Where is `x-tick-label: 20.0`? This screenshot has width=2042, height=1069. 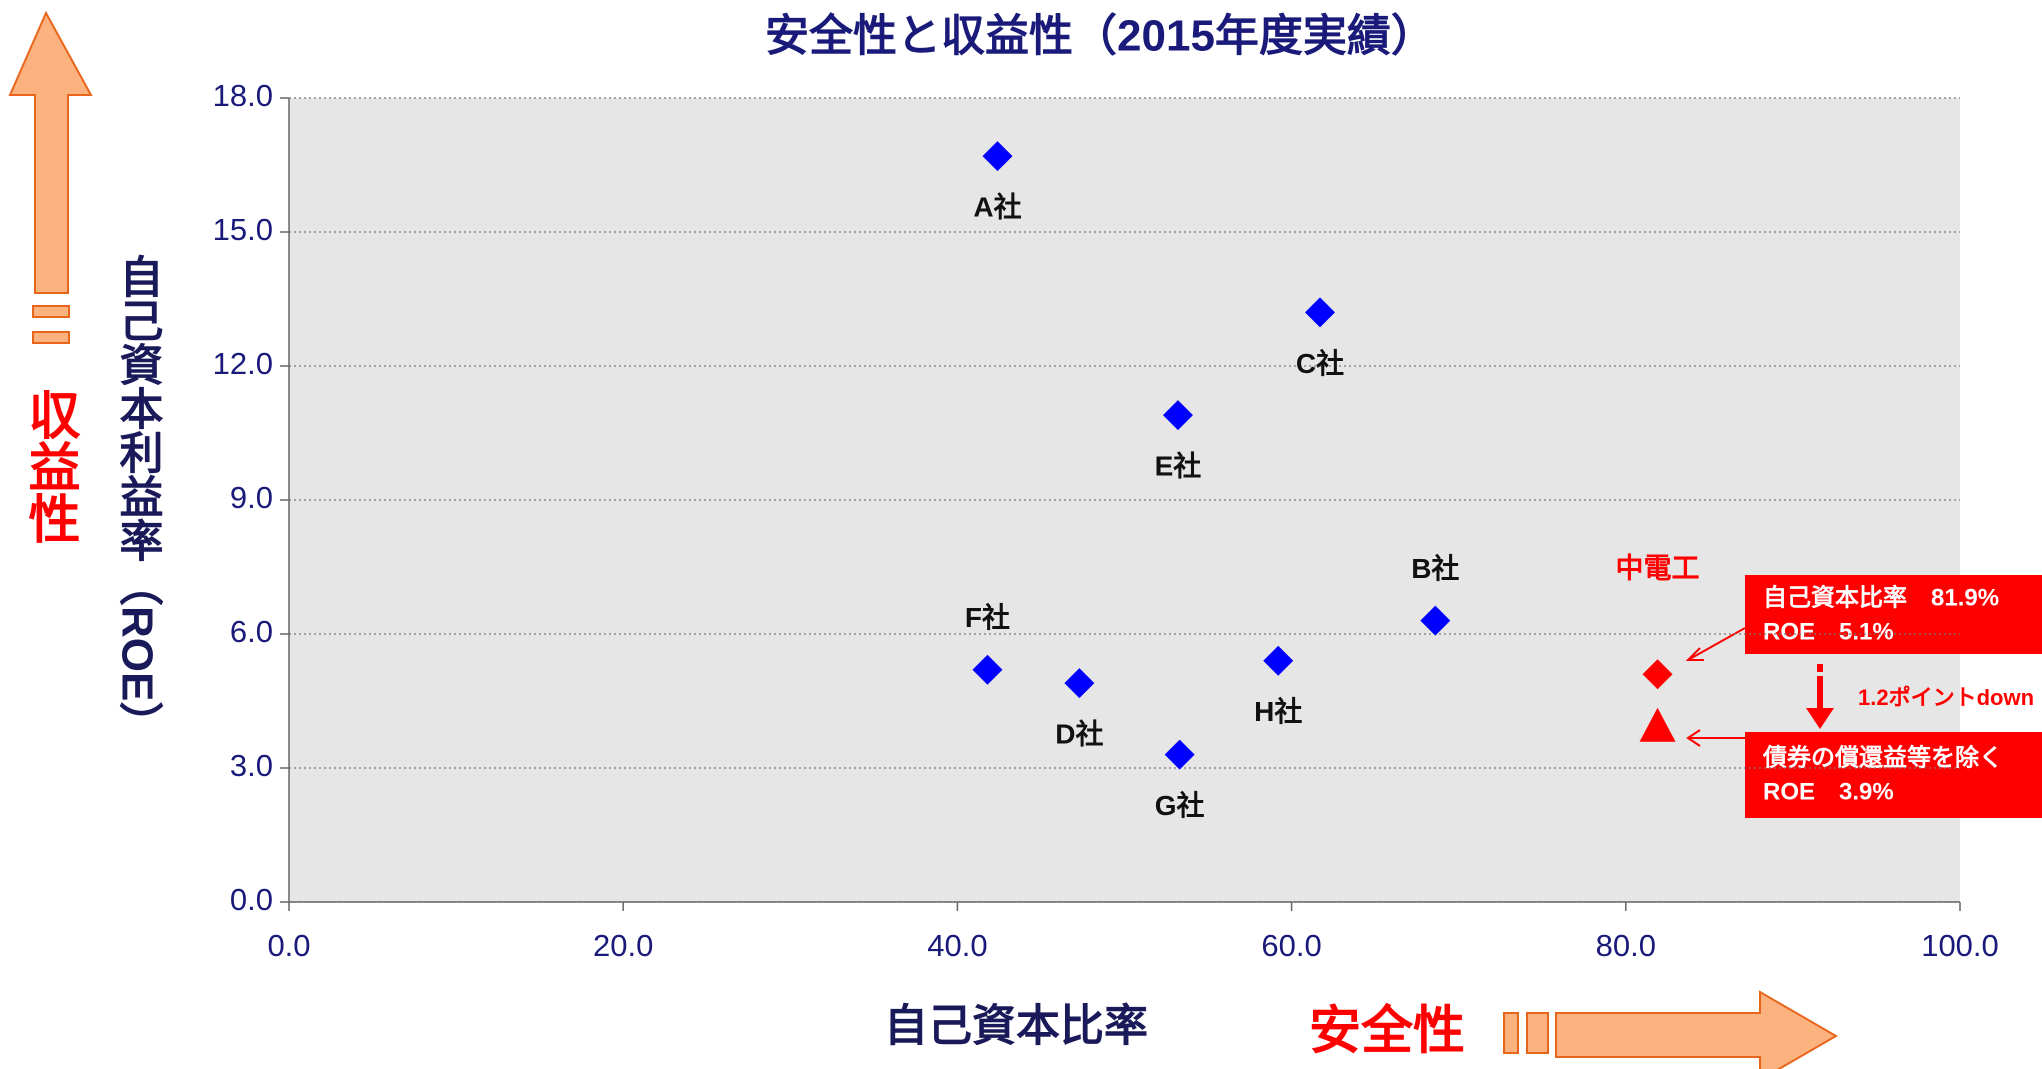 x-tick-label: 20.0 is located at coordinates (623, 945).